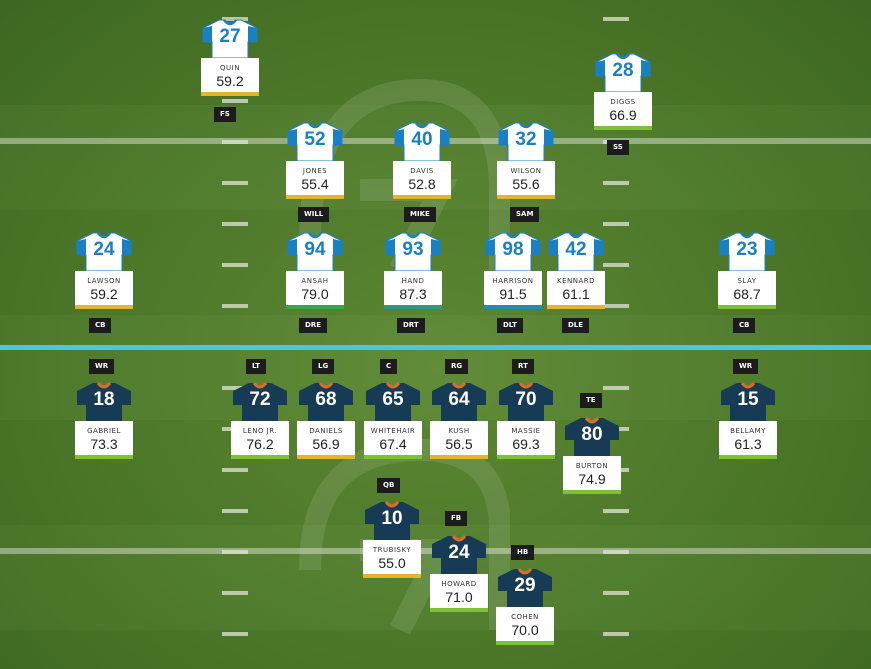 The width and height of the screenshot is (871, 669). I want to click on player-card: DAVIS 52.8, so click(422, 180).